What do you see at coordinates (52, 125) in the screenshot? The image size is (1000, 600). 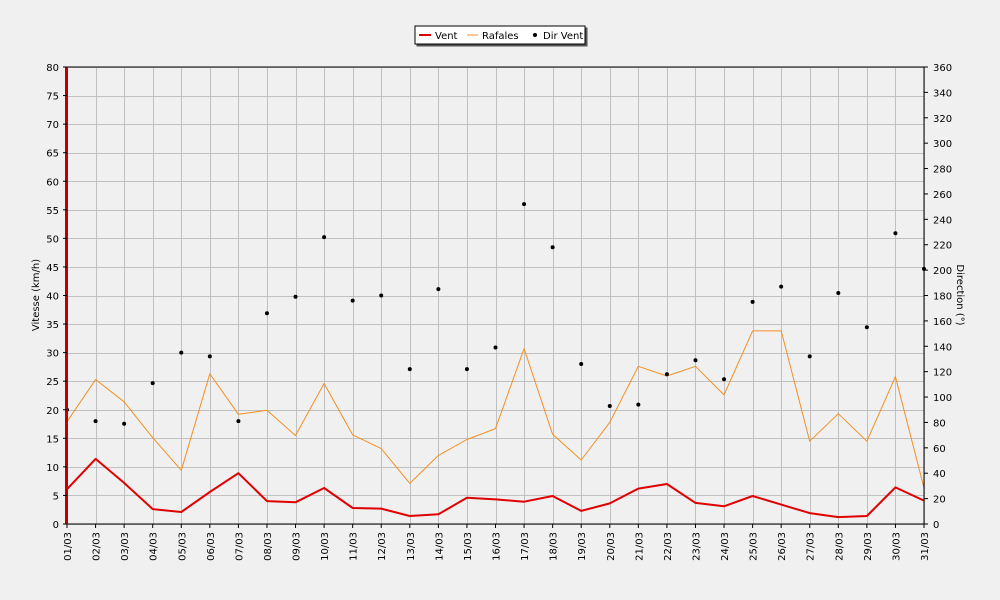 I see `y-tick-label: 70` at bounding box center [52, 125].